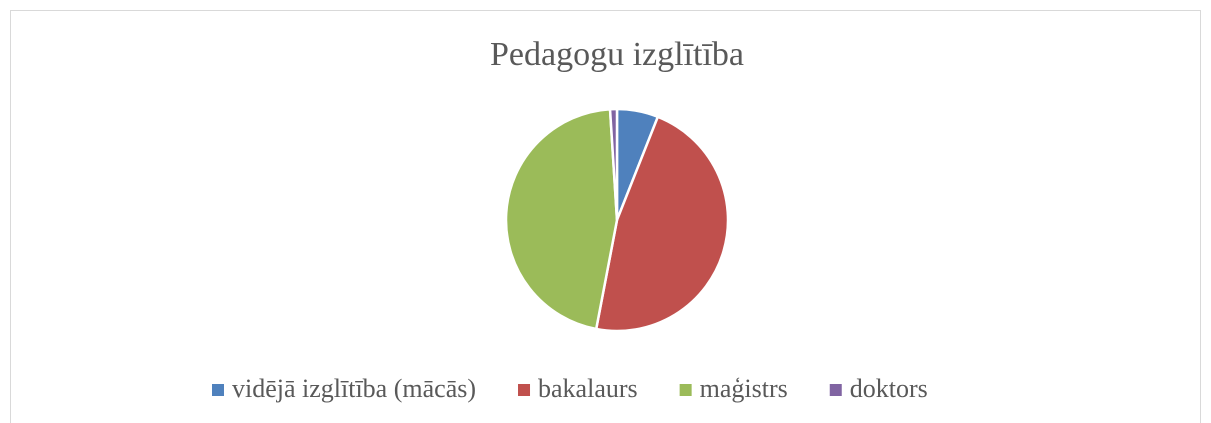 This screenshot has height=423, width=1211. I want to click on legend-label: doktors, so click(889, 388).